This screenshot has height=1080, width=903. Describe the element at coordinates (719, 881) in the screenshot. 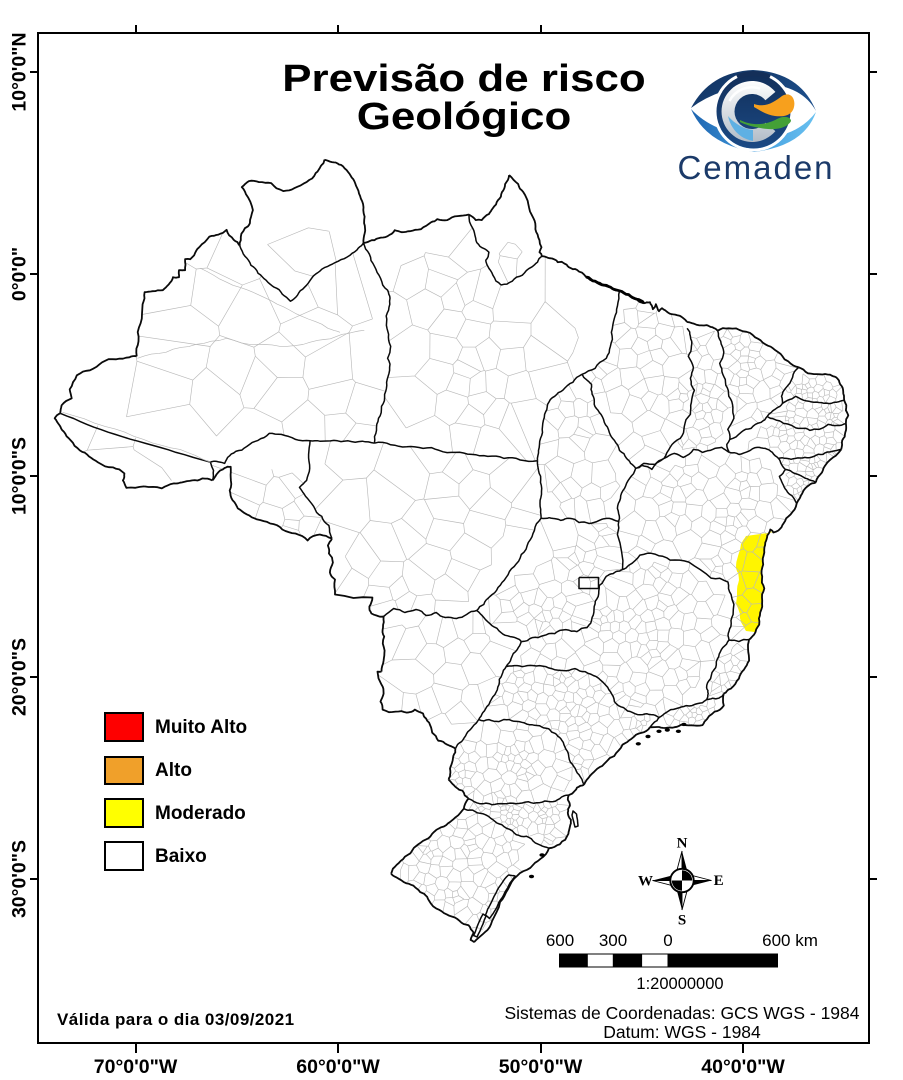

I see `svg-text: E` at that location.